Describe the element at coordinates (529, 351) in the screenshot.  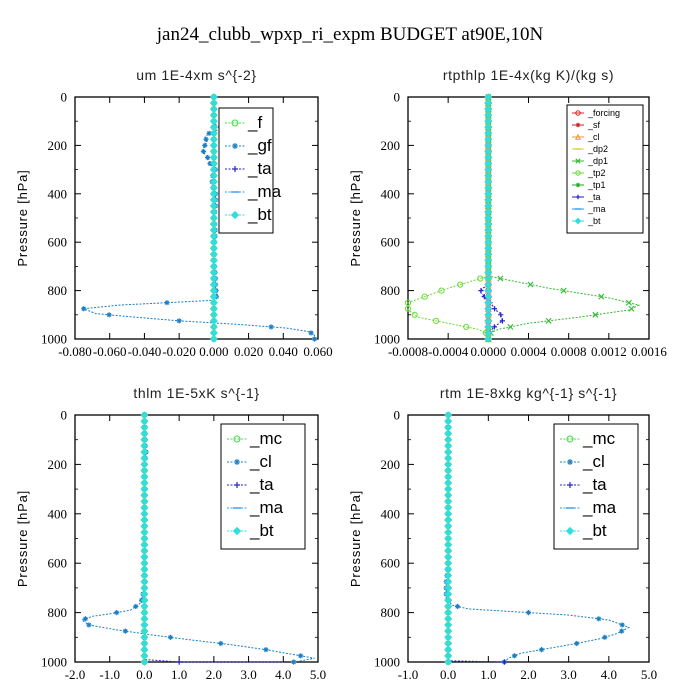
I see `x-tick-label: 0.0004` at that location.